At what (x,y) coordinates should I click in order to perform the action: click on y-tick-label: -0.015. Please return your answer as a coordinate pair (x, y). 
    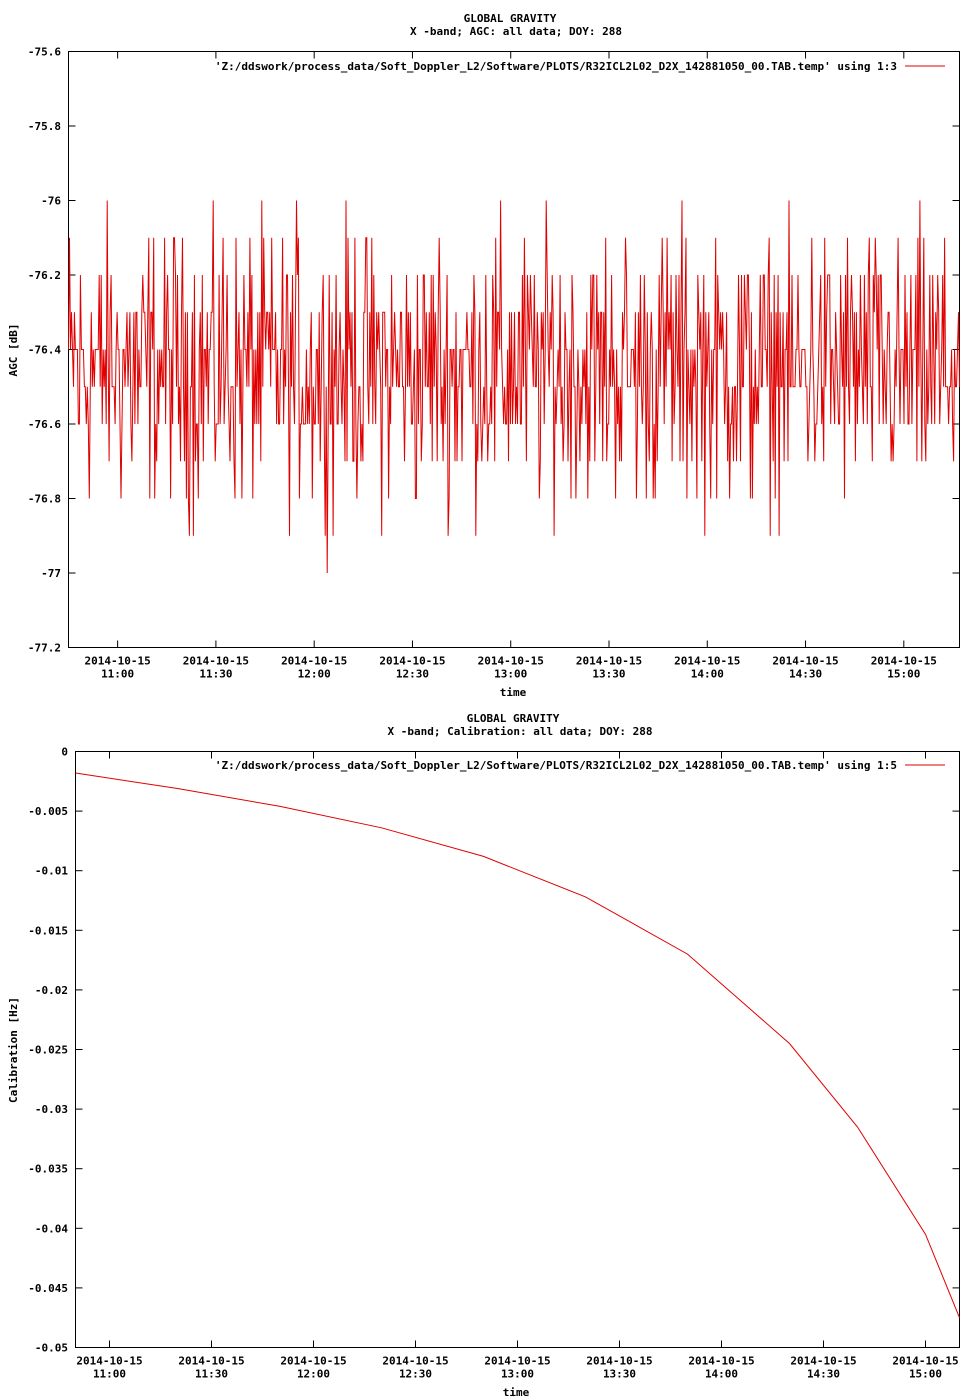
    Looking at the image, I should click on (48, 930).